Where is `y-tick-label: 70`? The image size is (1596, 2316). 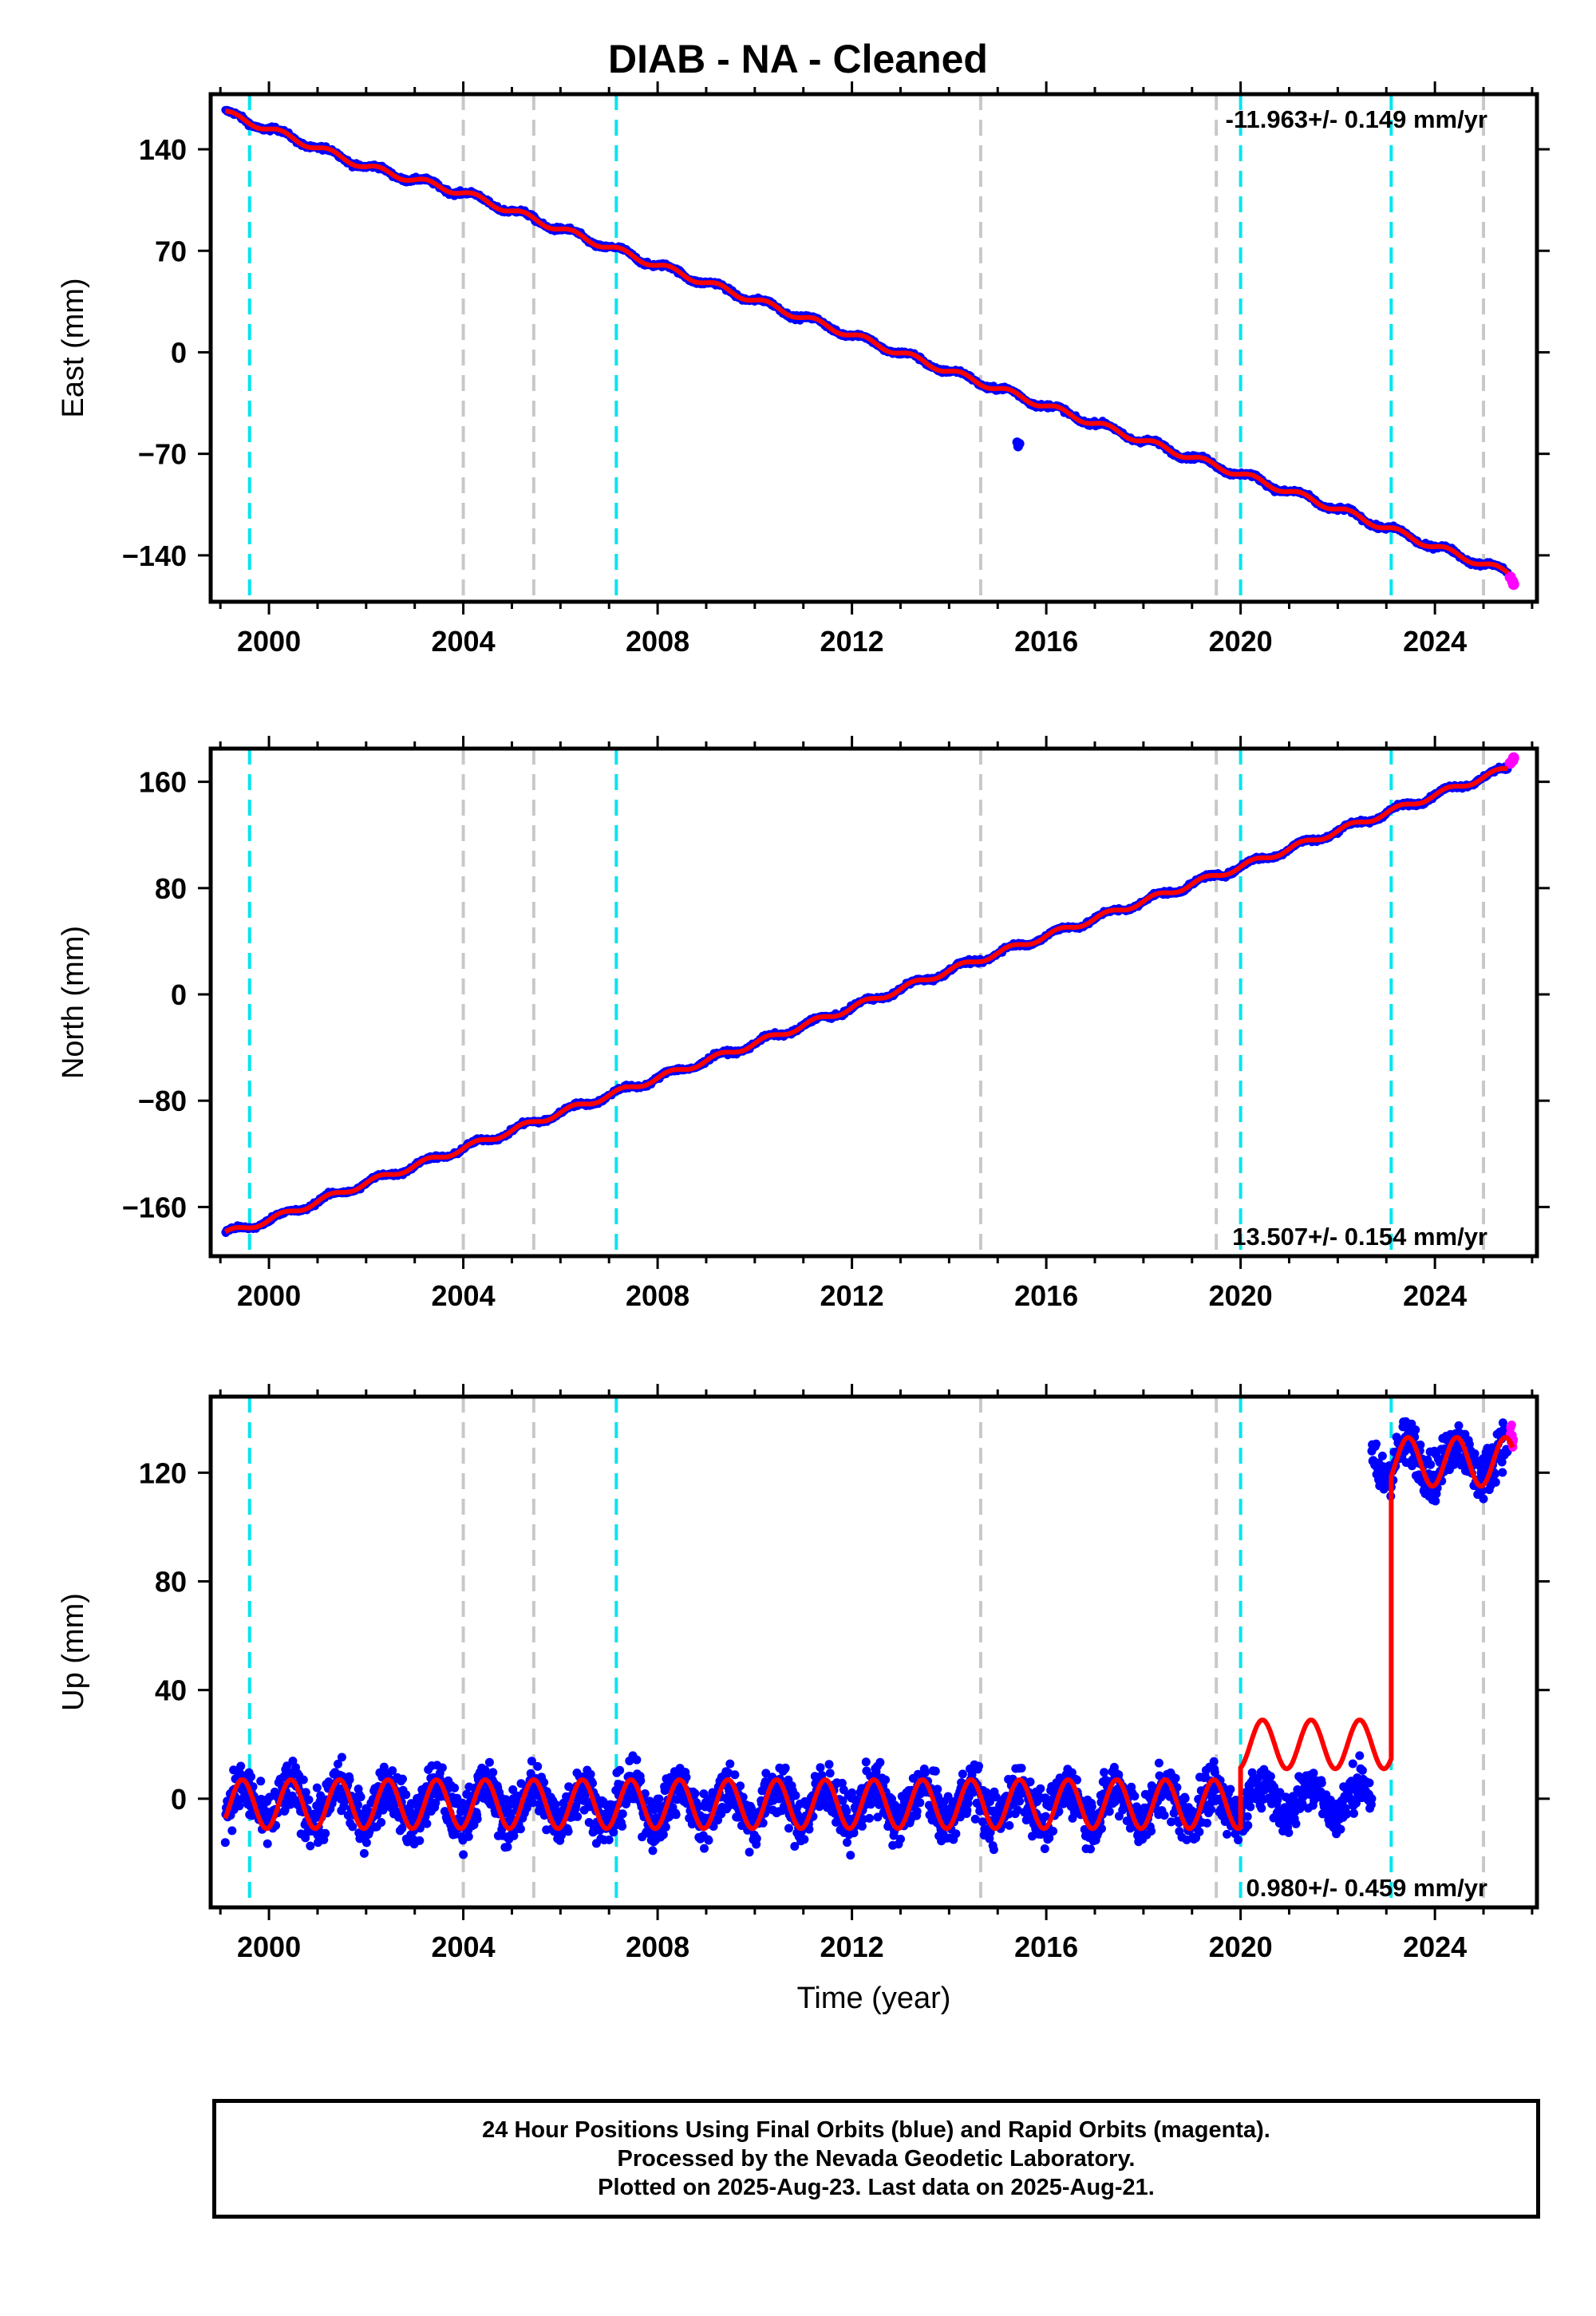 y-tick-label: 70 is located at coordinates (171, 251).